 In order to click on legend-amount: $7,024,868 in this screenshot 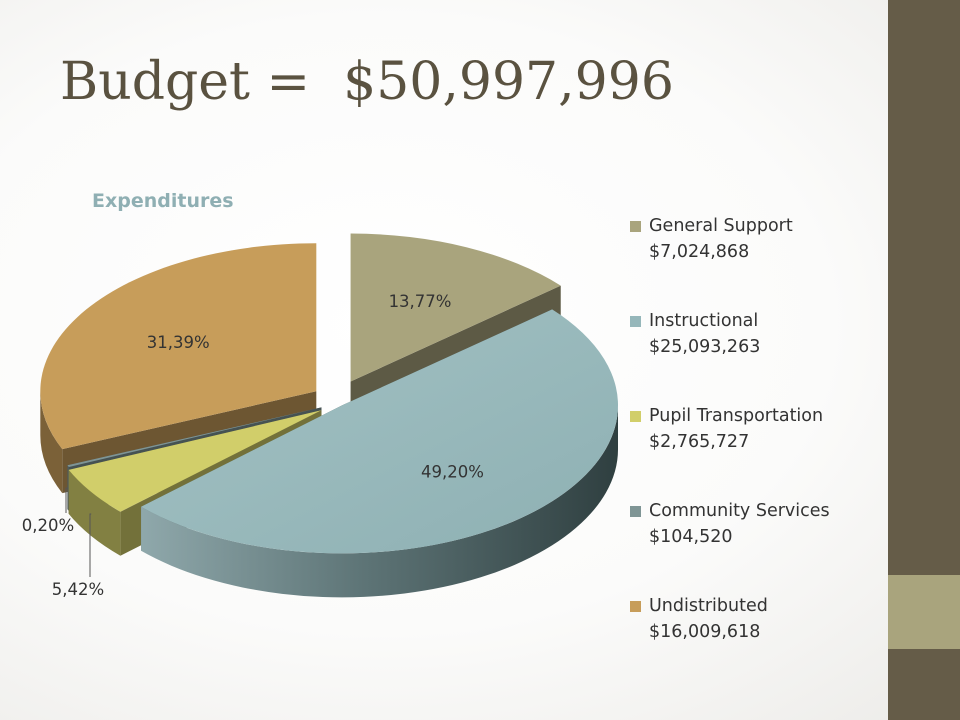, I will do `click(699, 252)`.